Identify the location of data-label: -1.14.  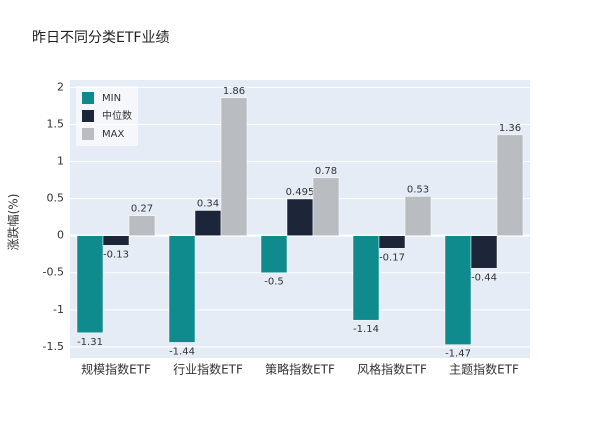
(366, 329).